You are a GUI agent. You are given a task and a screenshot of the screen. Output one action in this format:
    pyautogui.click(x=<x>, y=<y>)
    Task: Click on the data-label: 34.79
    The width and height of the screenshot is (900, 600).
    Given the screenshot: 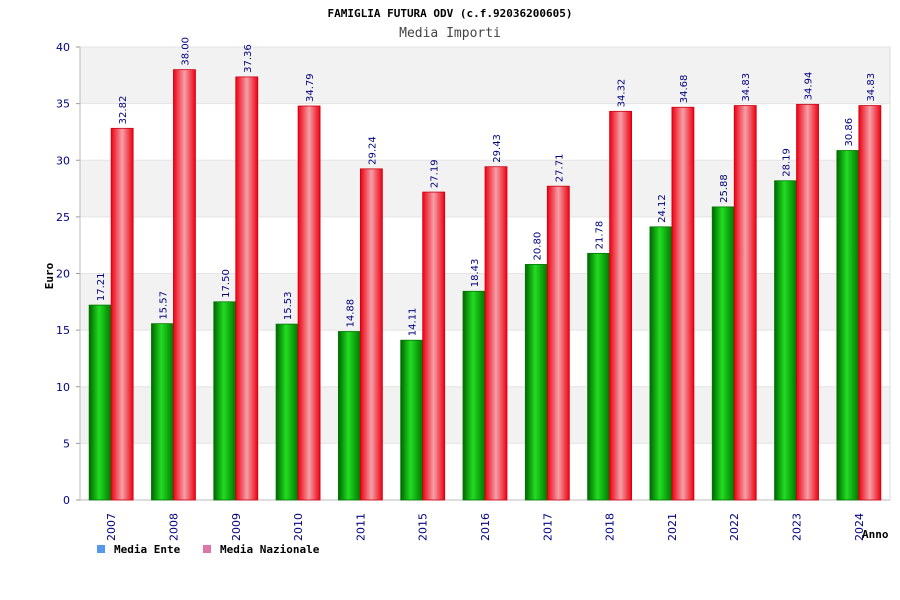 What is the action you would take?
    pyautogui.click(x=310, y=87)
    